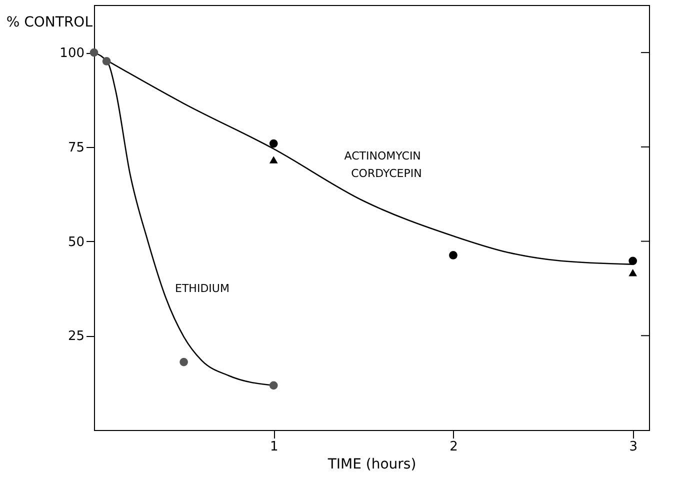 This screenshot has width=682, height=494. Describe the element at coordinates (76, 148) in the screenshot. I see `y-tick-label: 75` at that location.